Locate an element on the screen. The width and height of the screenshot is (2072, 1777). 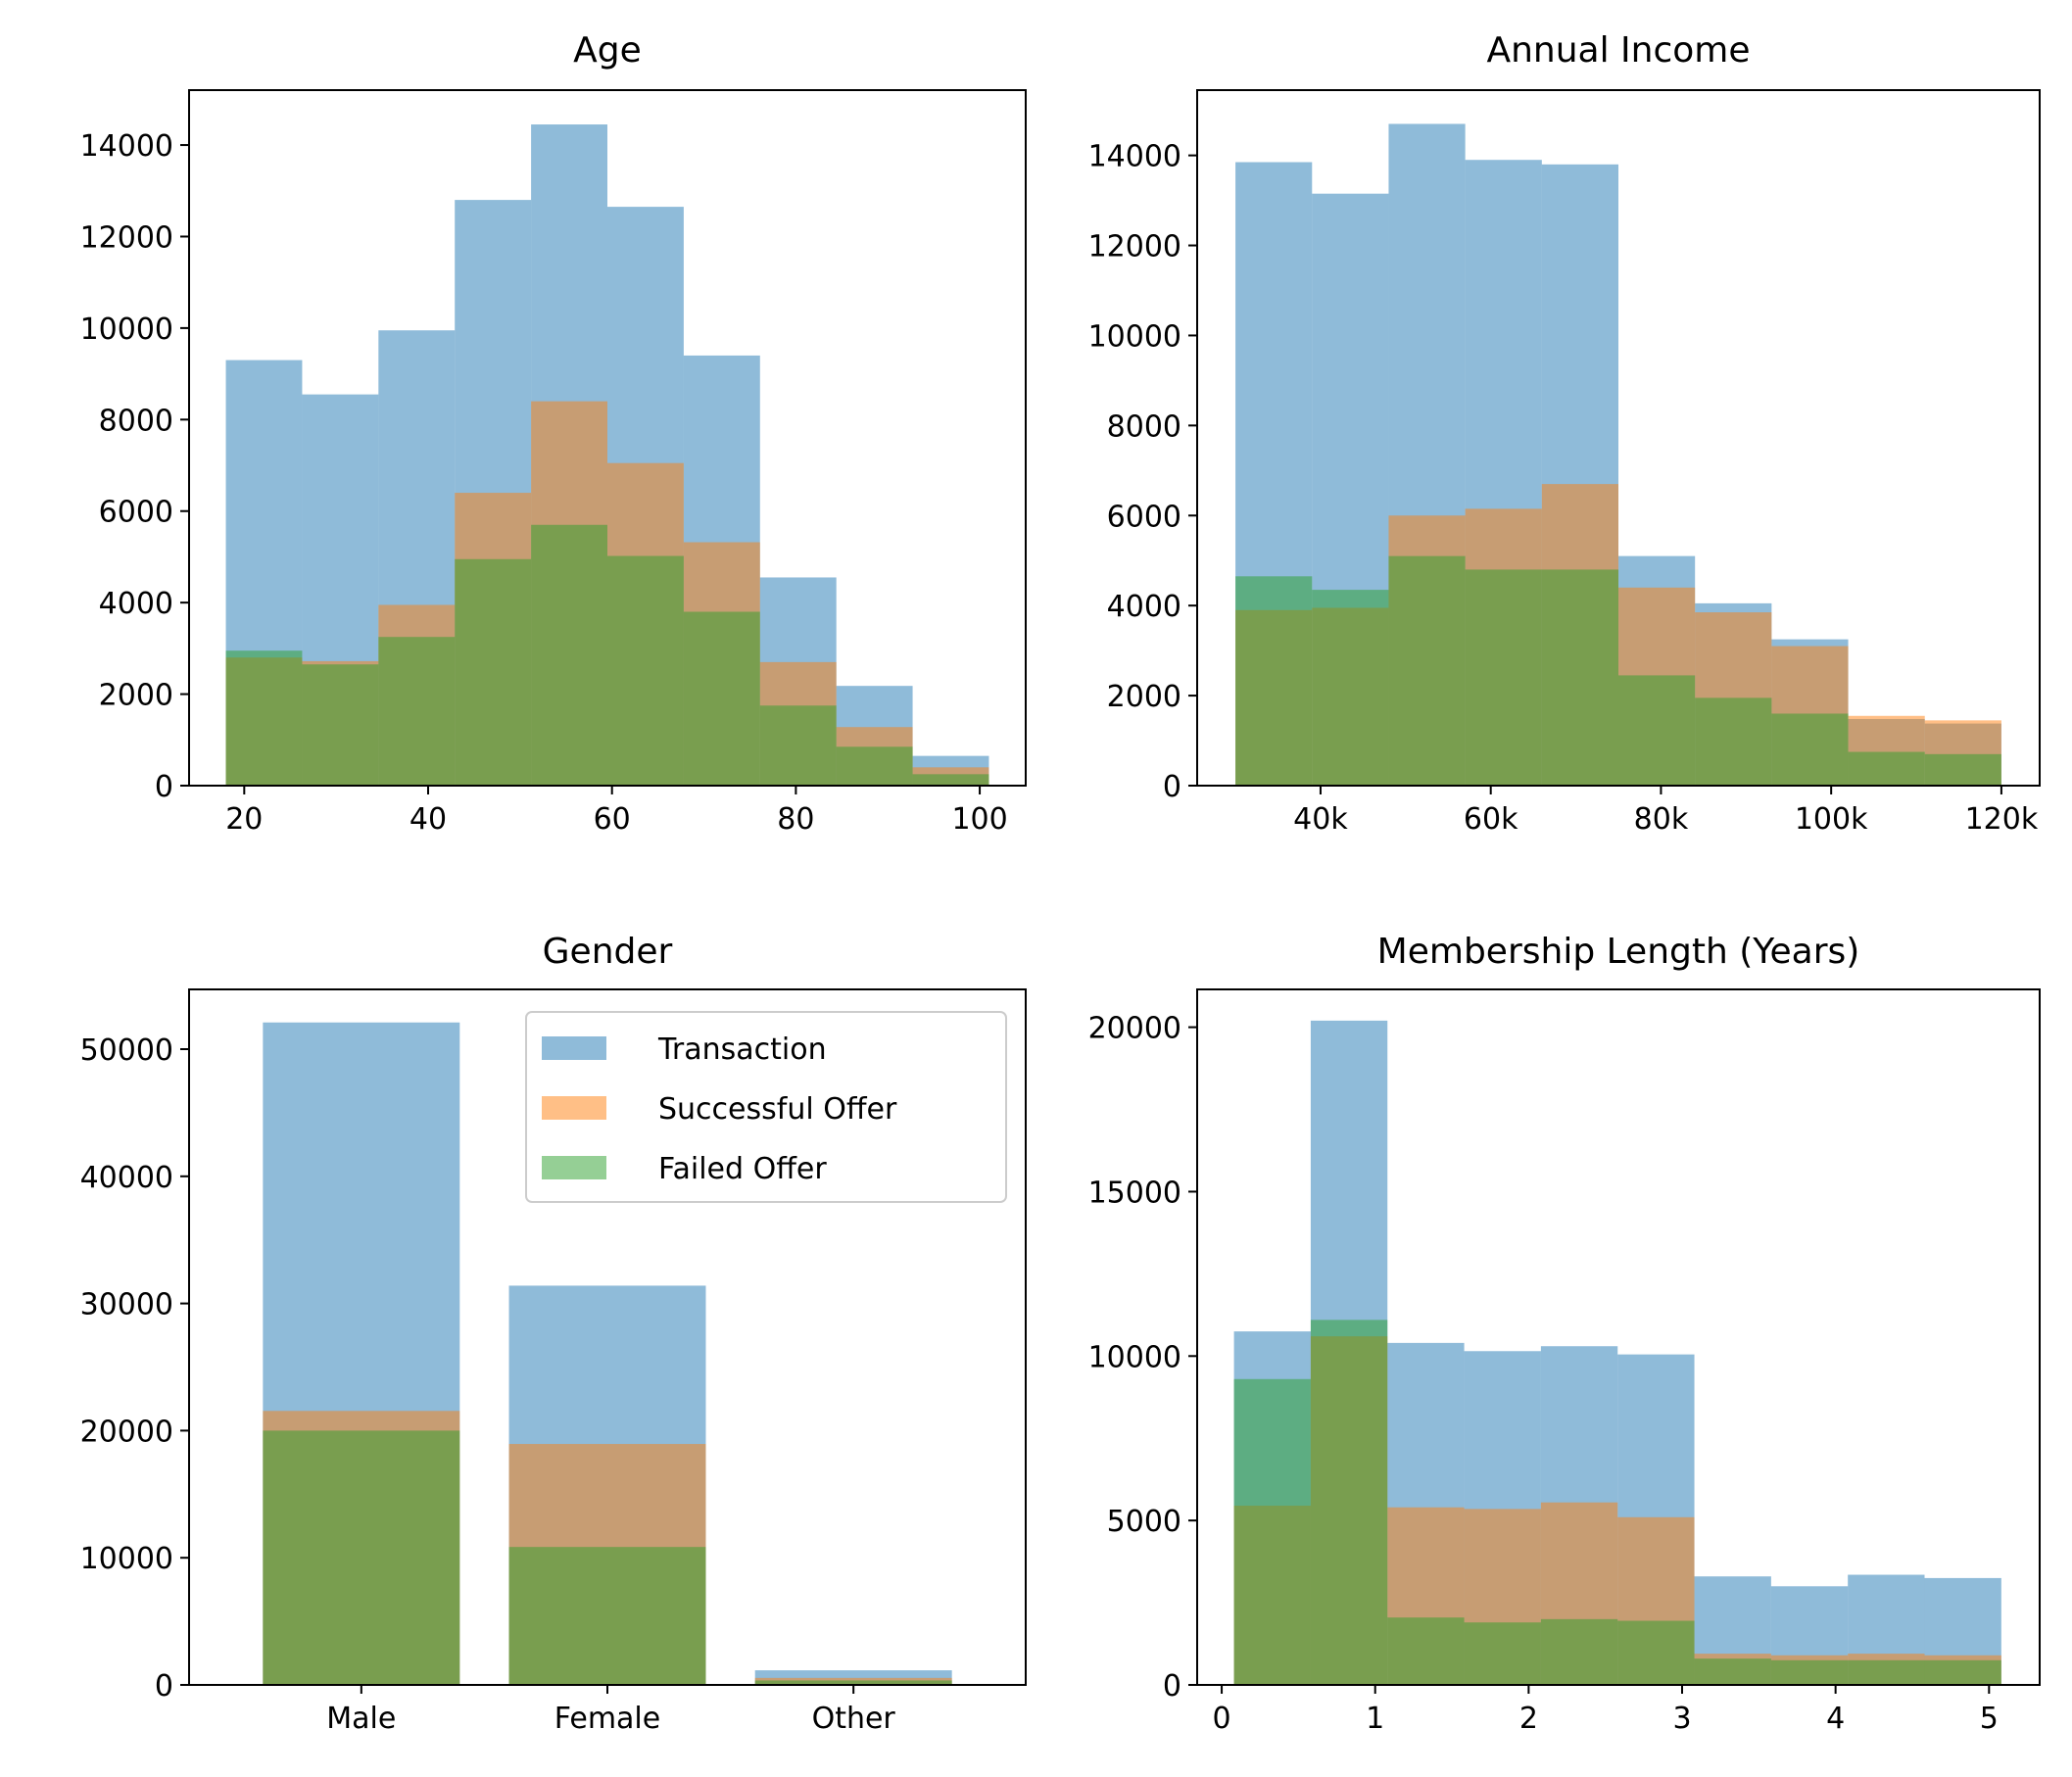
annual-income-ytick-label: 6000 is located at coordinates (1144, 517).